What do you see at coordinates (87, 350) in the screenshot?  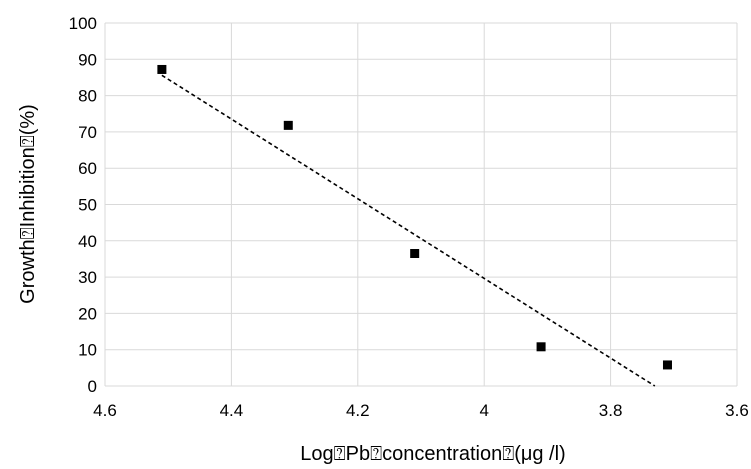 I see `y-tick-label: 10` at bounding box center [87, 350].